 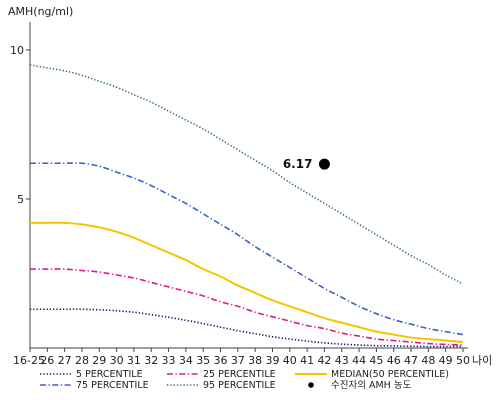 What do you see at coordinates (112, 385) in the screenshot?
I see `legend-label: 75 PERCENTILE` at bounding box center [112, 385].